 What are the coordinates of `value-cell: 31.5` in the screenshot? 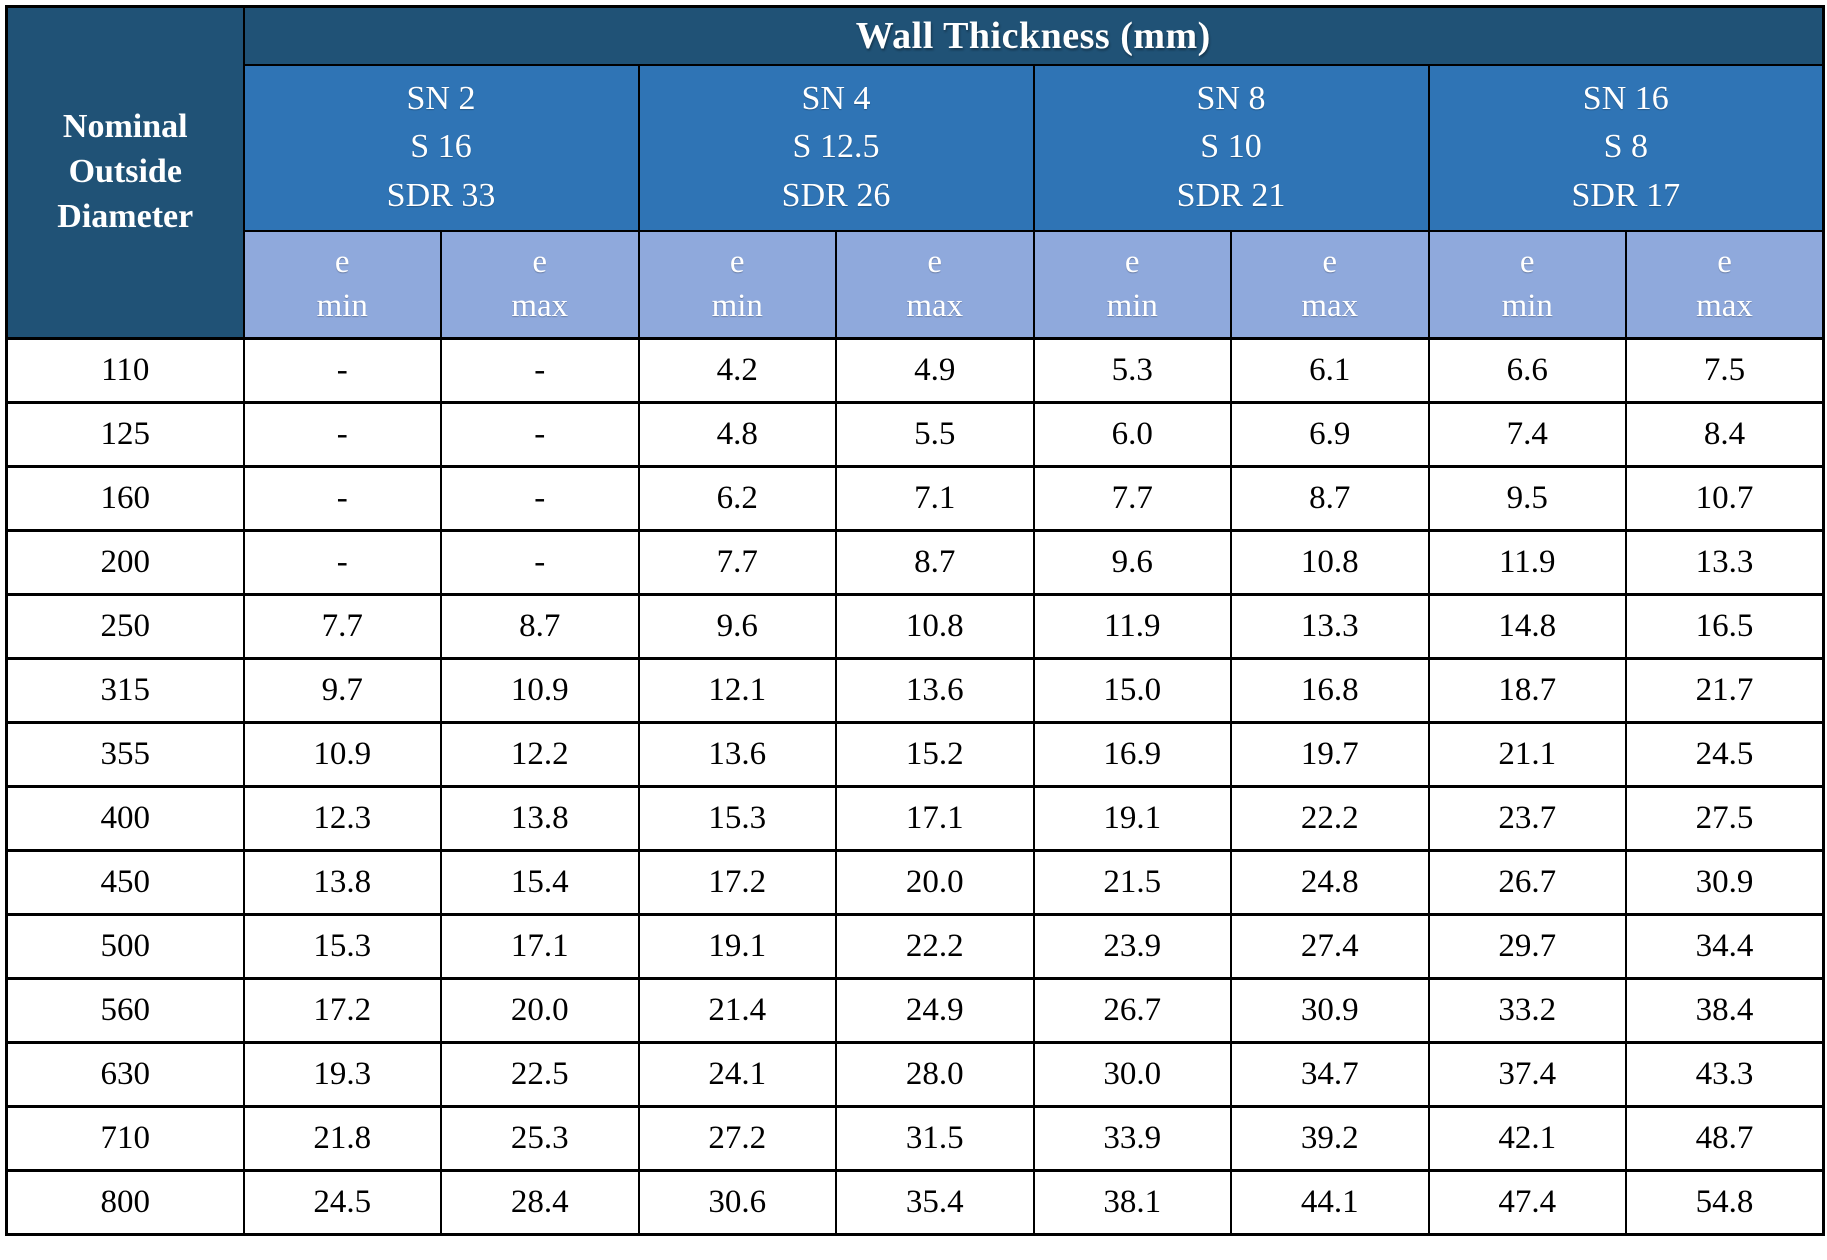 It's located at (935, 1138).